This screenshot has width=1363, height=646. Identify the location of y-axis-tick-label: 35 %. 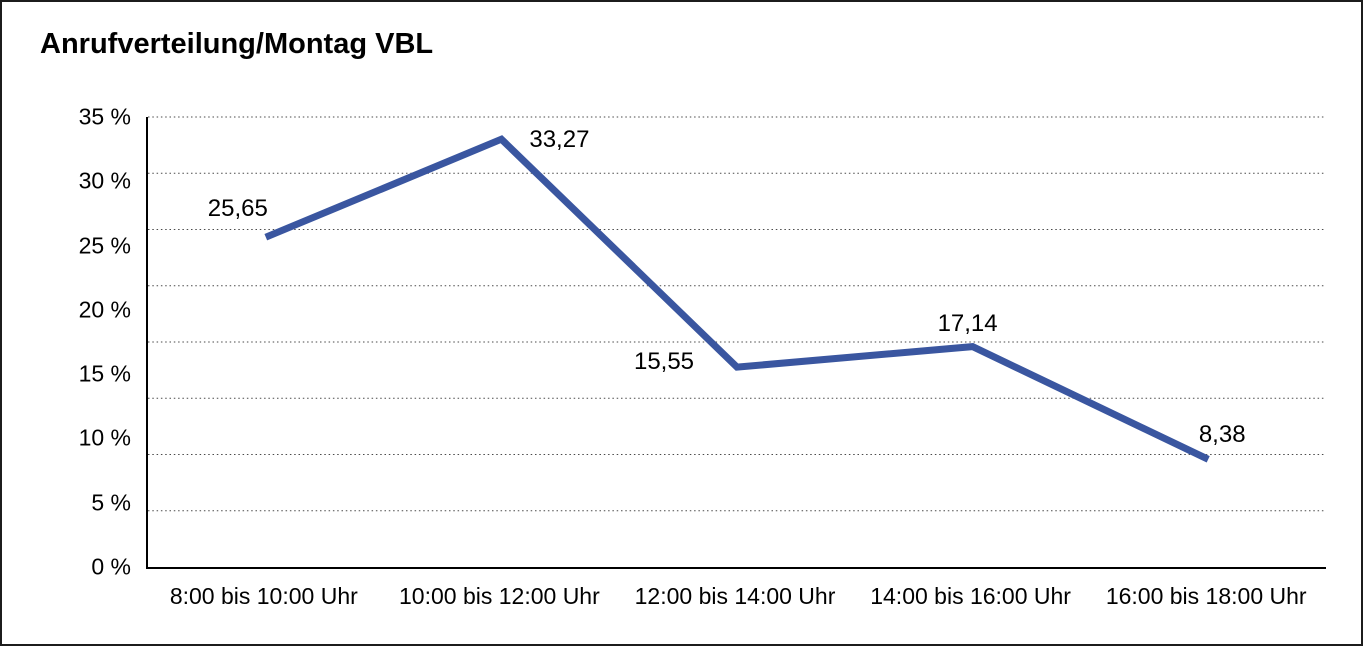
(104, 116).